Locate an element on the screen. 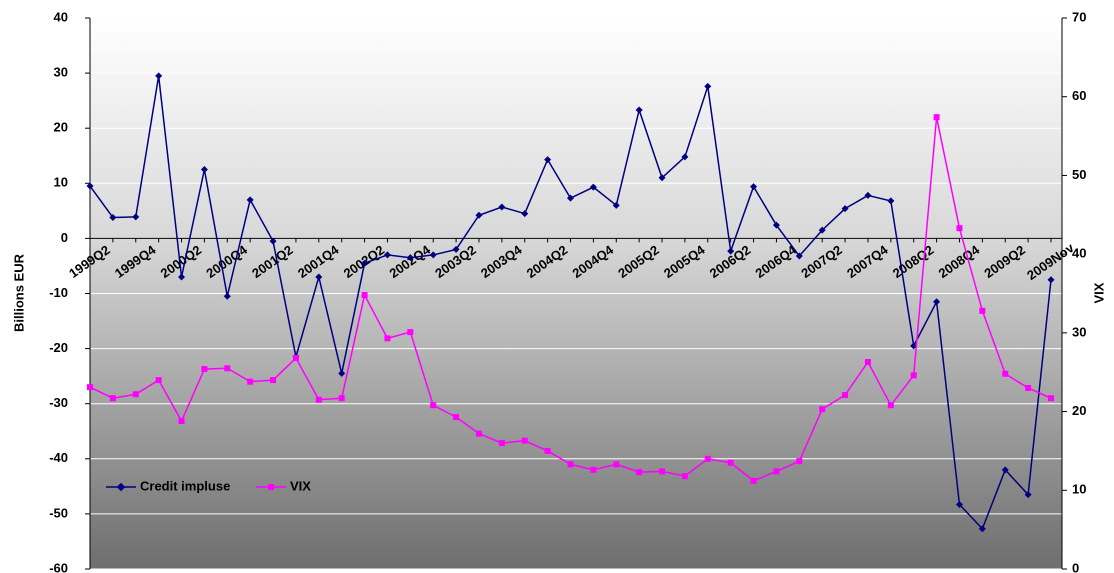 The height and width of the screenshot is (573, 1114). y2-tick-label: 20 is located at coordinates (1079, 410).